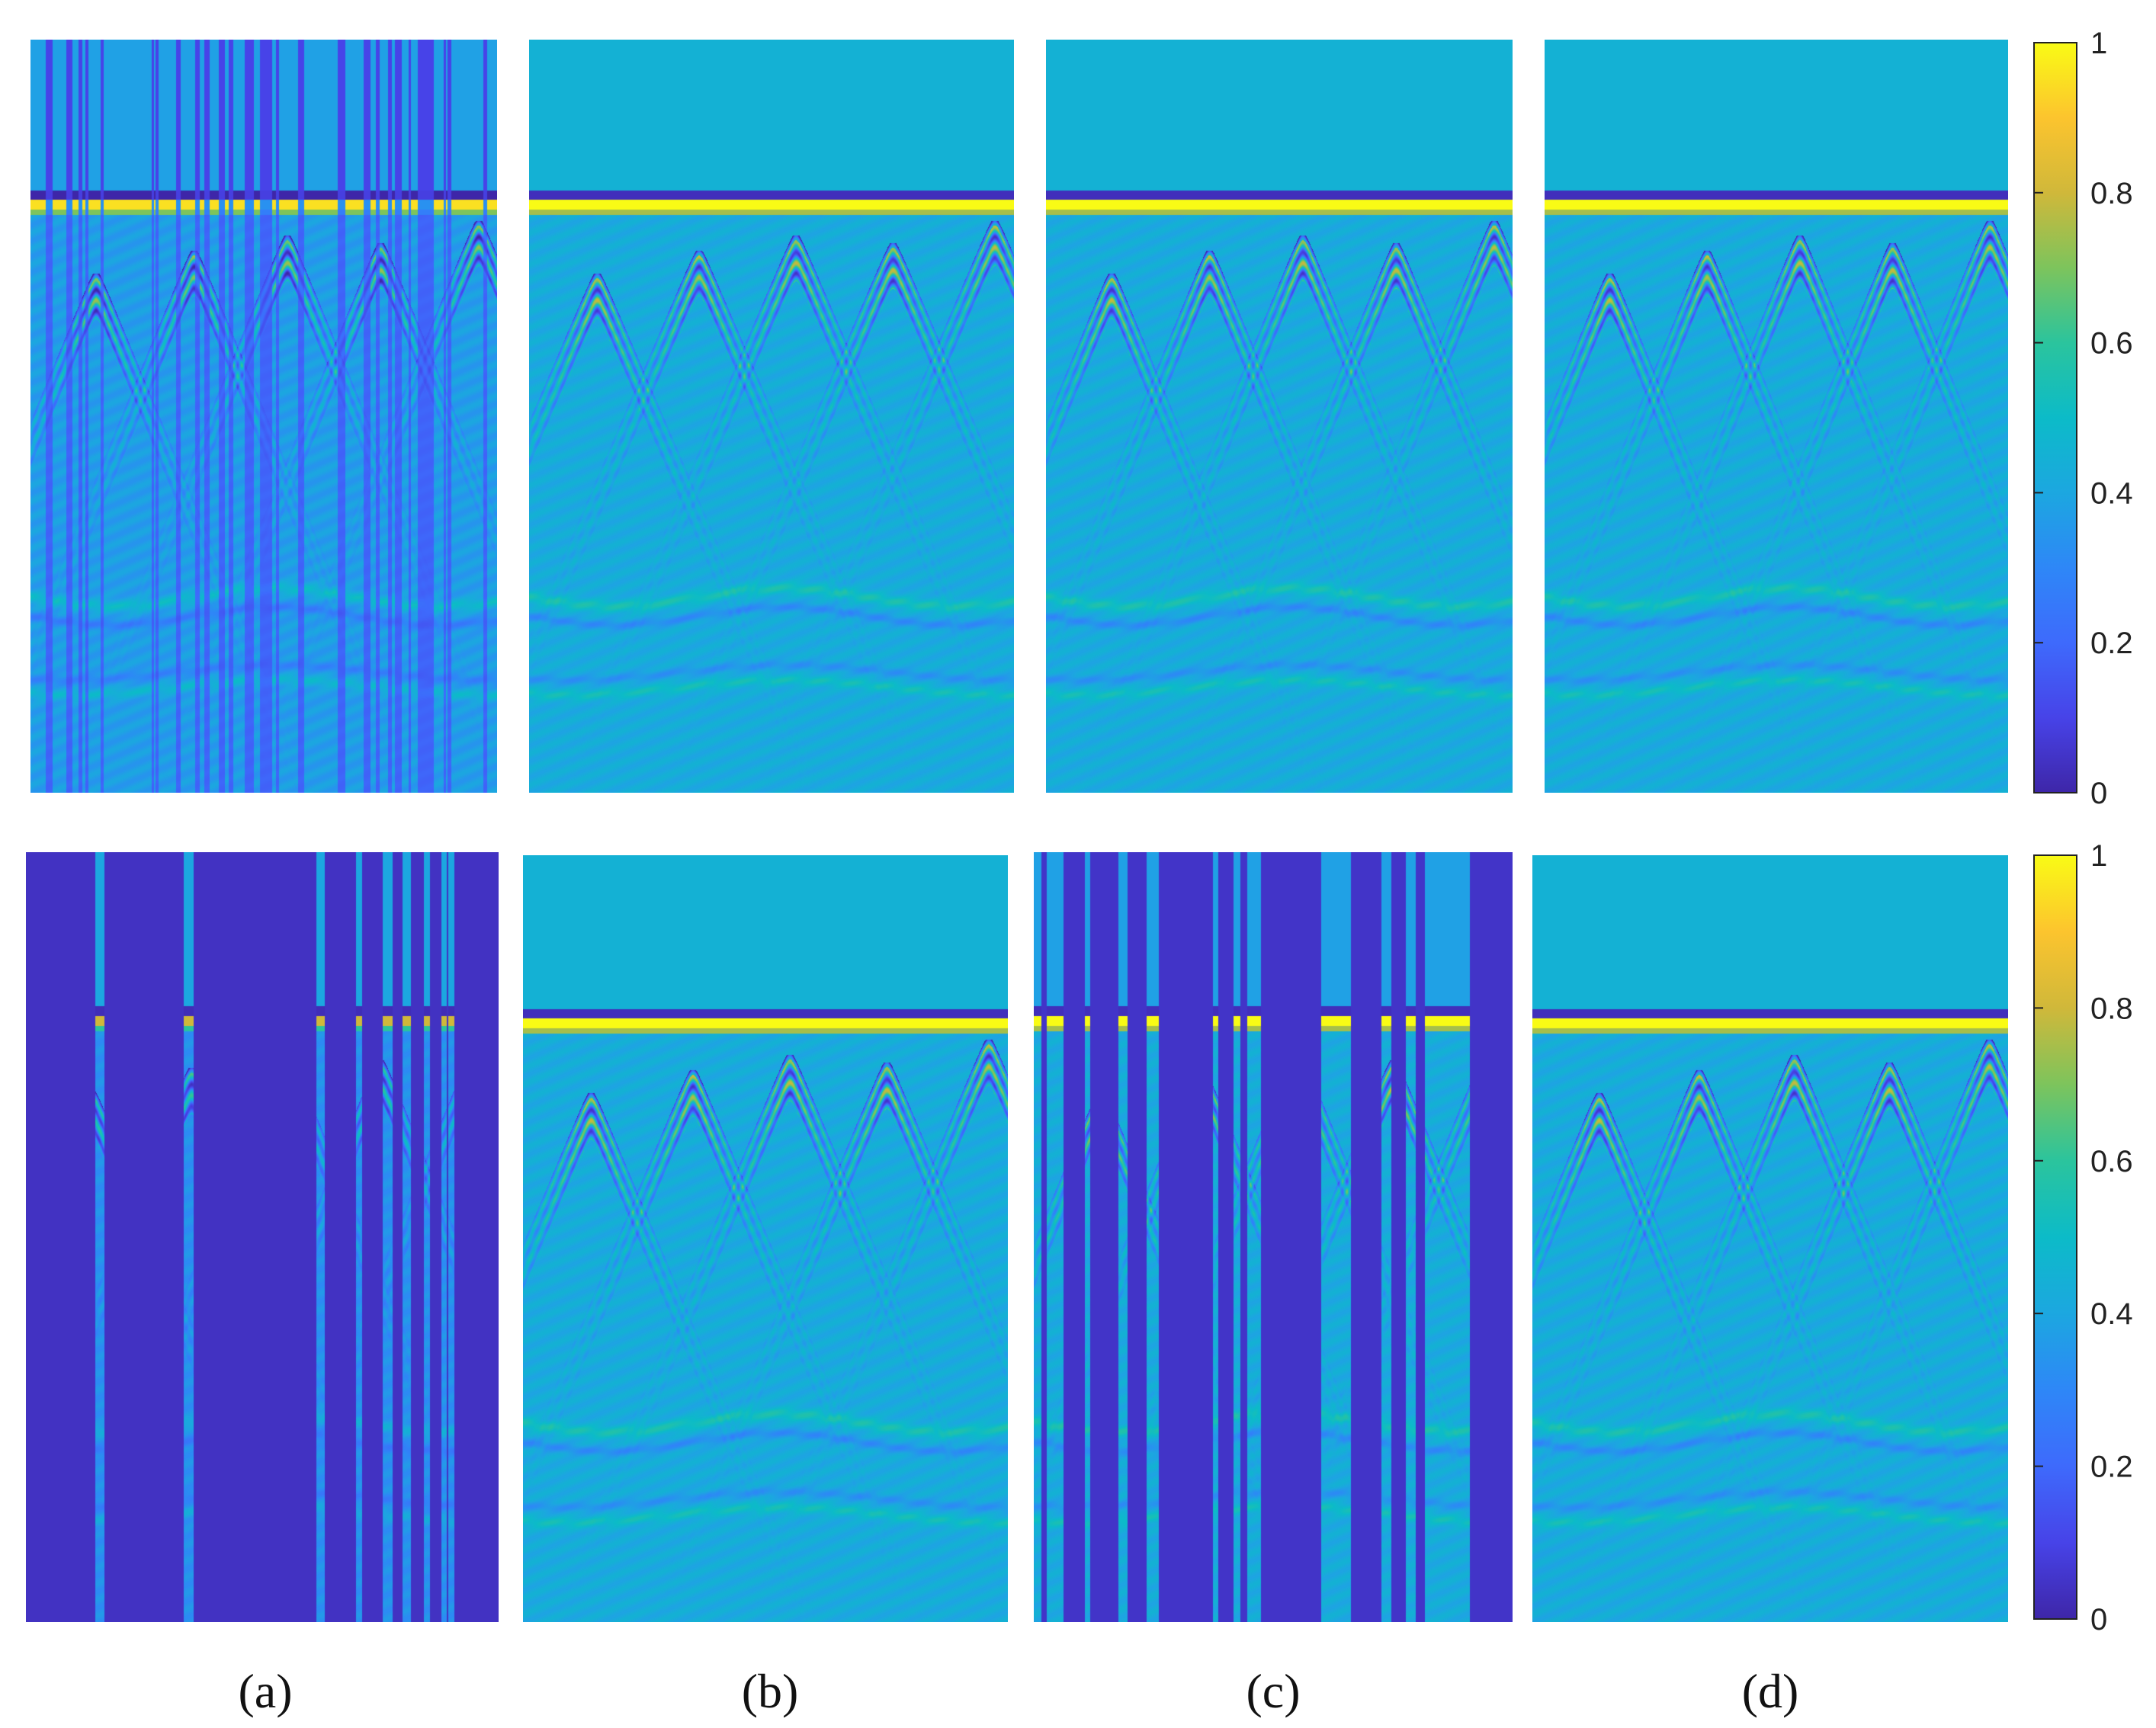 This screenshot has width=2156, height=1728. What do you see at coordinates (265, 1691) in the screenshot?
I see `panel-label-a: (a)` at bounding box center [265, 1691].